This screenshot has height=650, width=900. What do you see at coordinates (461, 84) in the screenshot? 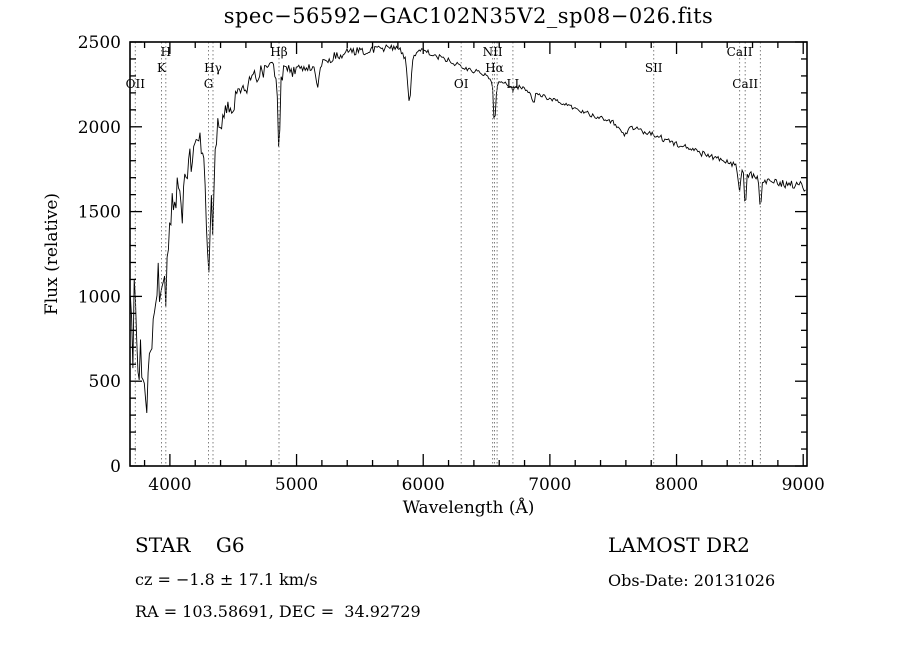
I see `spectral-line-label: OI` at bounding box center [461, 84].